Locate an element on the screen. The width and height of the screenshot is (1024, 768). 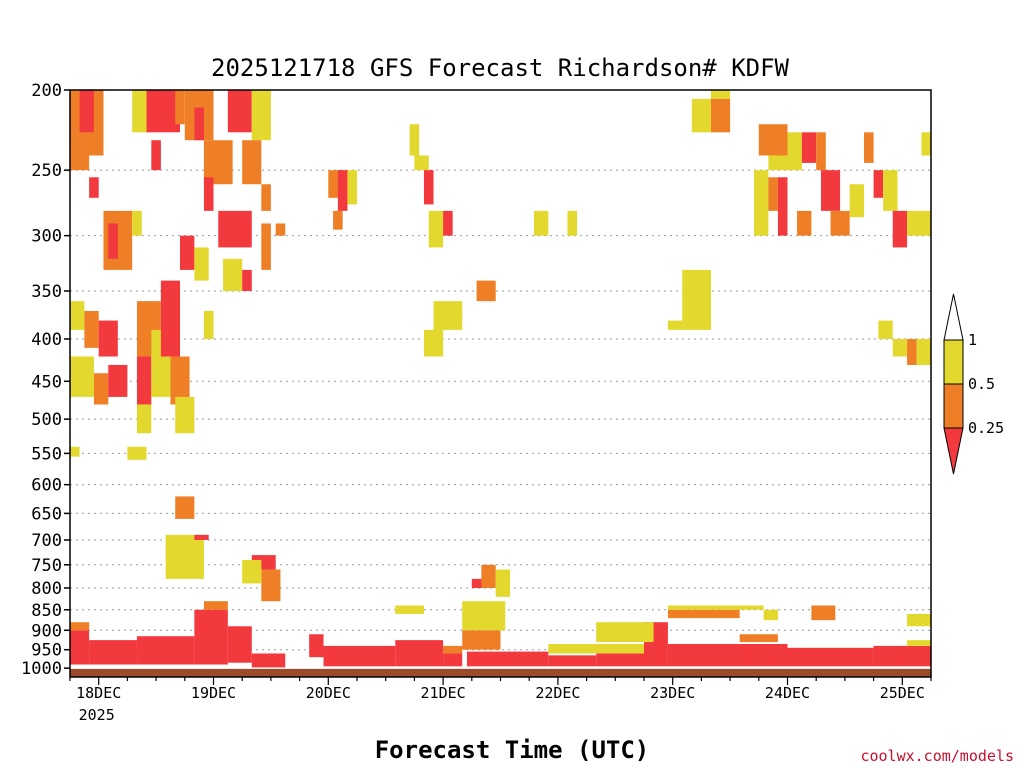
legend-bin-top is located at coordinates (953, 317).